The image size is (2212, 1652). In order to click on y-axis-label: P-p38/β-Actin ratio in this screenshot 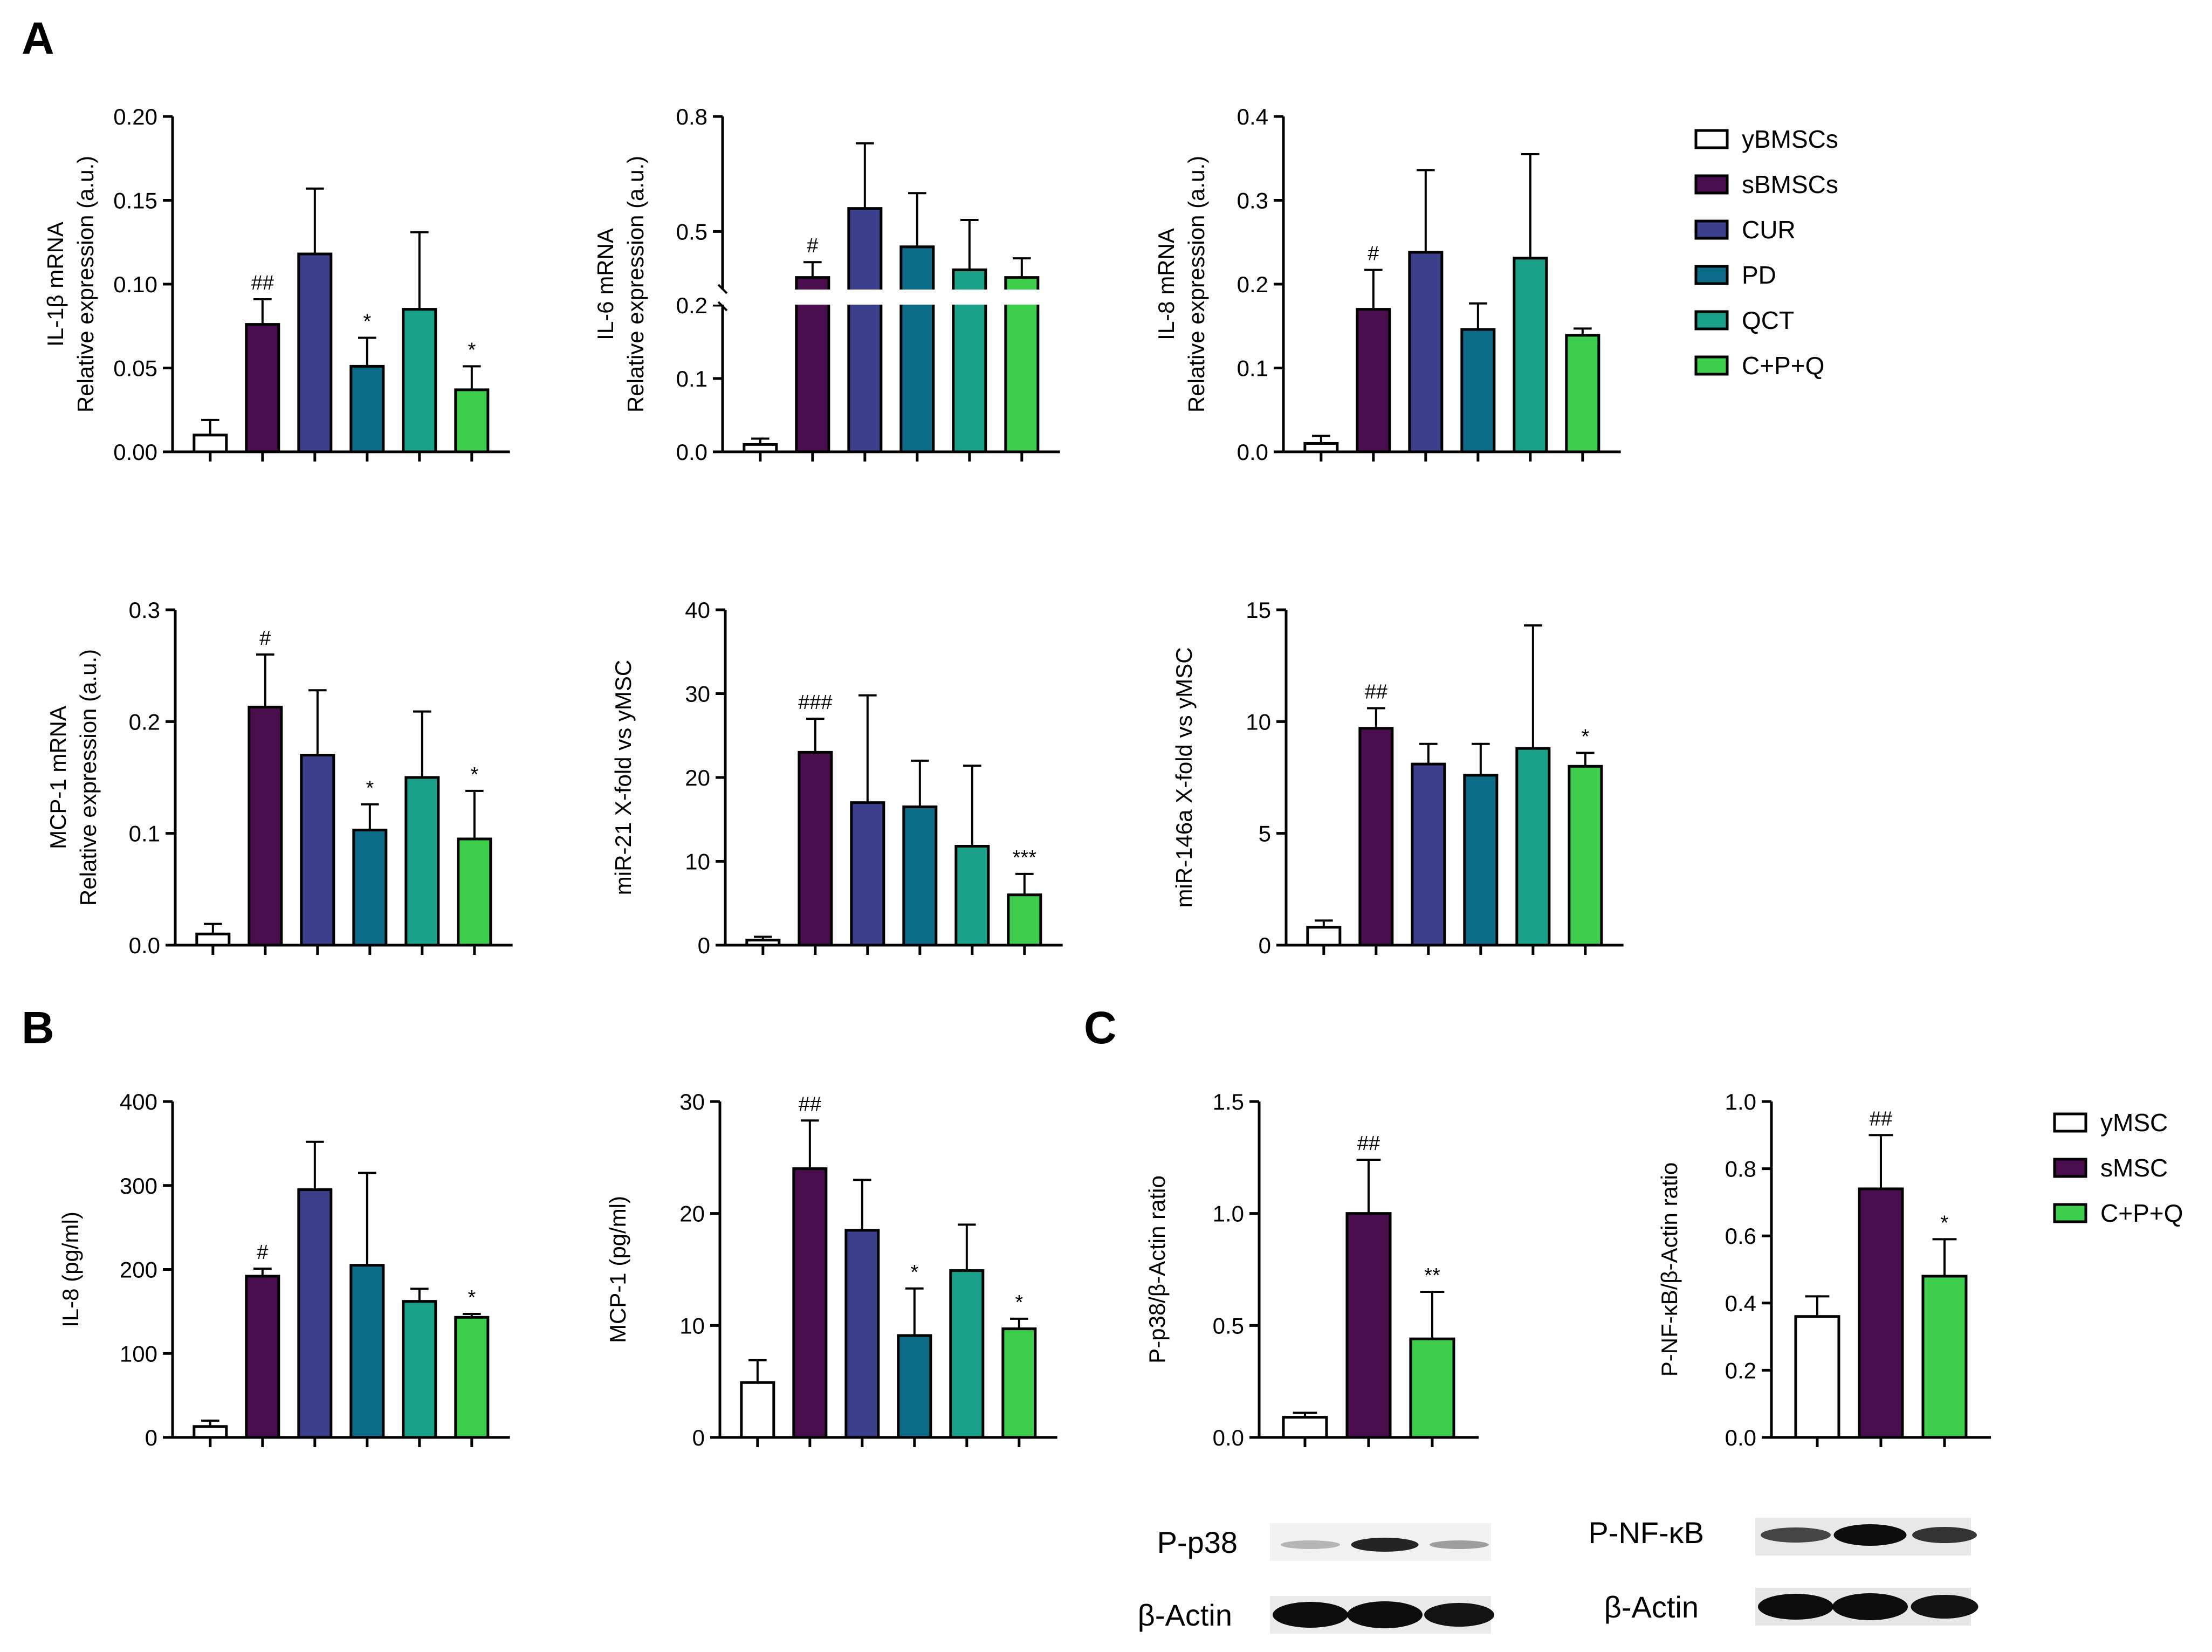, I will do `click(1157, 1269)`.